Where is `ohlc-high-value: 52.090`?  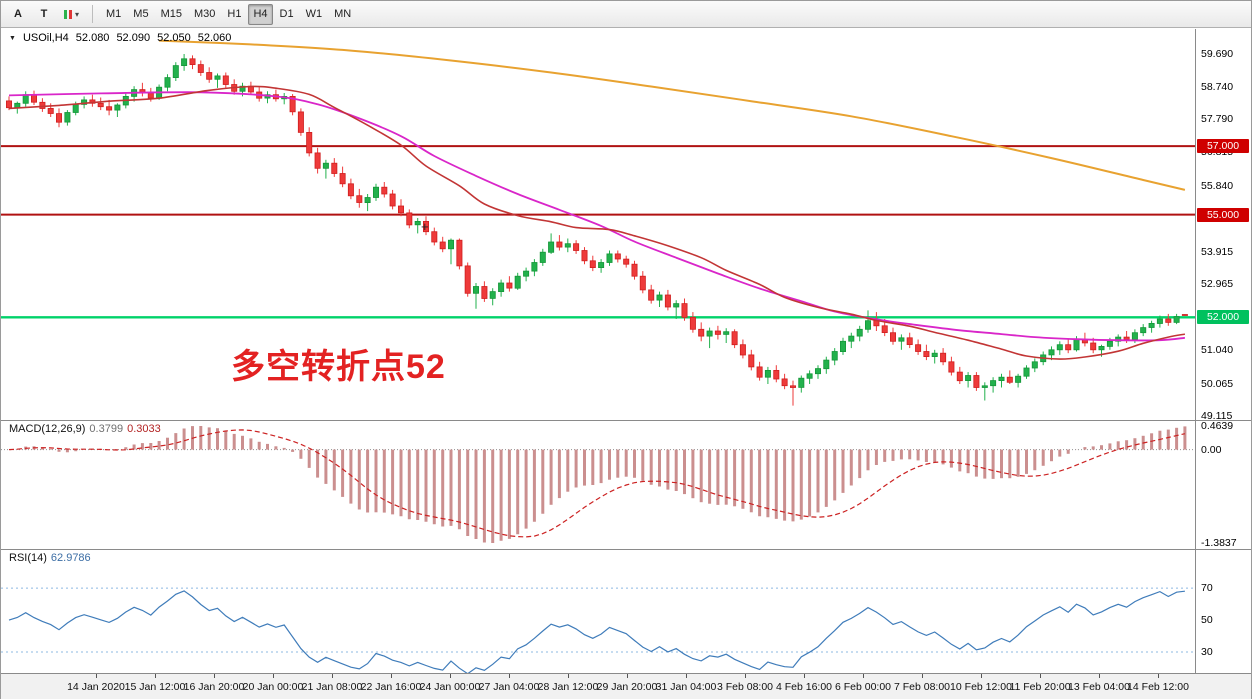 ohlc-high-value: 52.090 is located at coordinates (133, 38).